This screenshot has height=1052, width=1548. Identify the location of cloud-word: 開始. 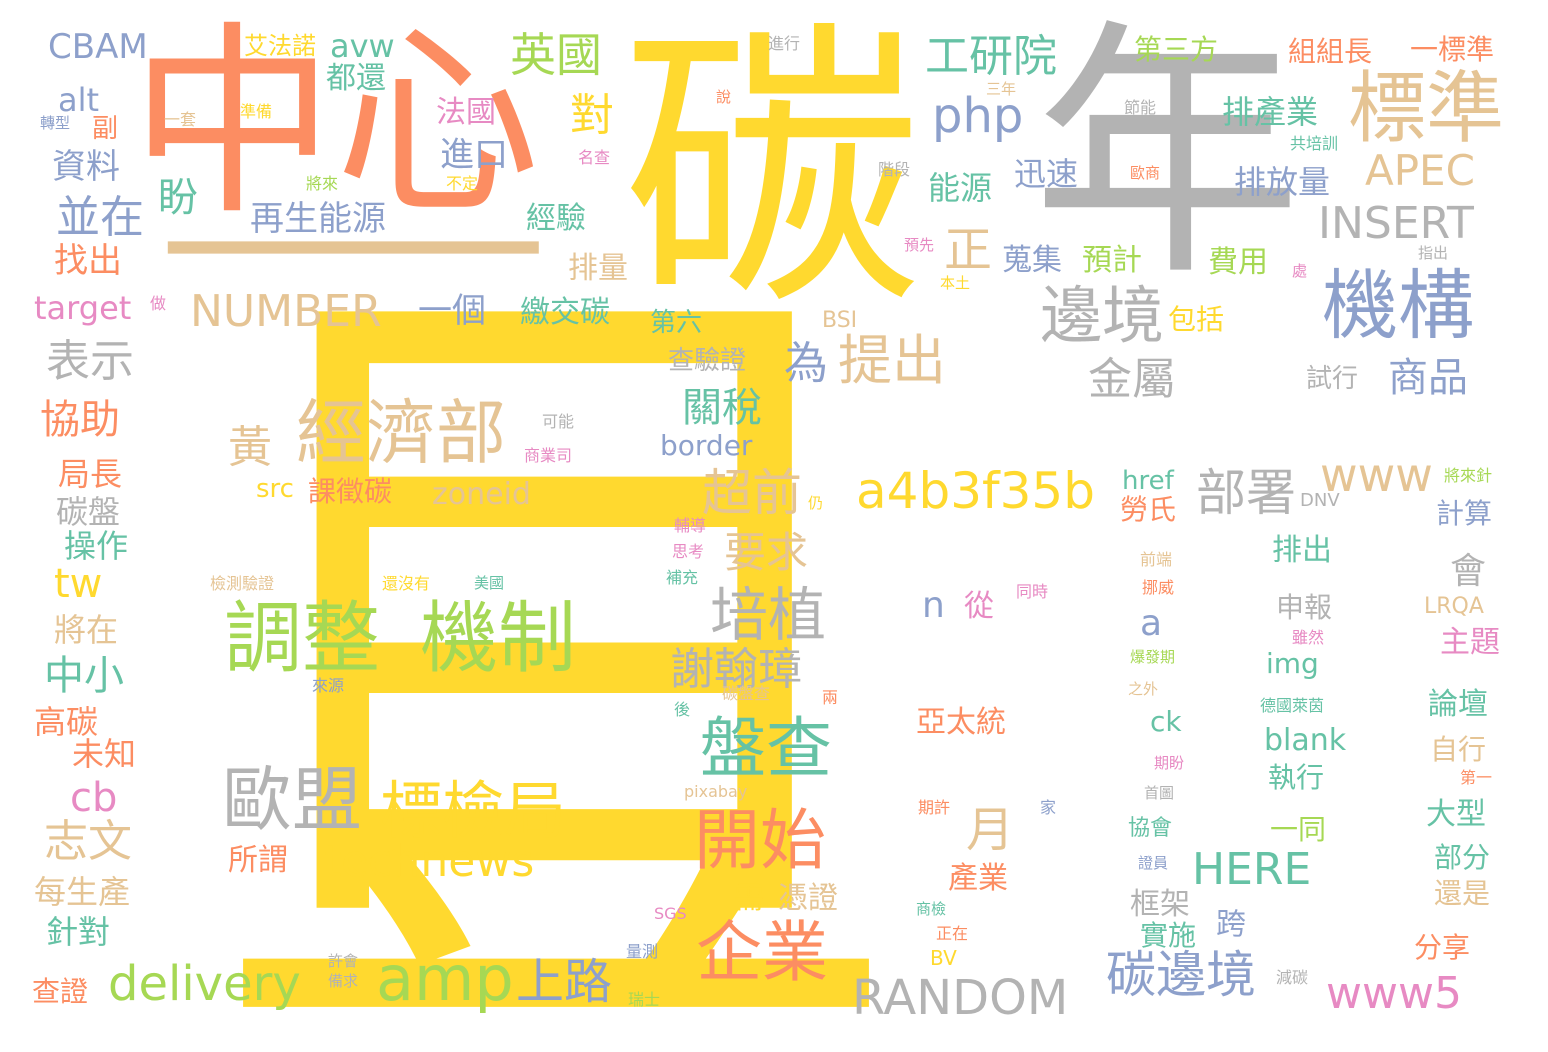
(760, 840).